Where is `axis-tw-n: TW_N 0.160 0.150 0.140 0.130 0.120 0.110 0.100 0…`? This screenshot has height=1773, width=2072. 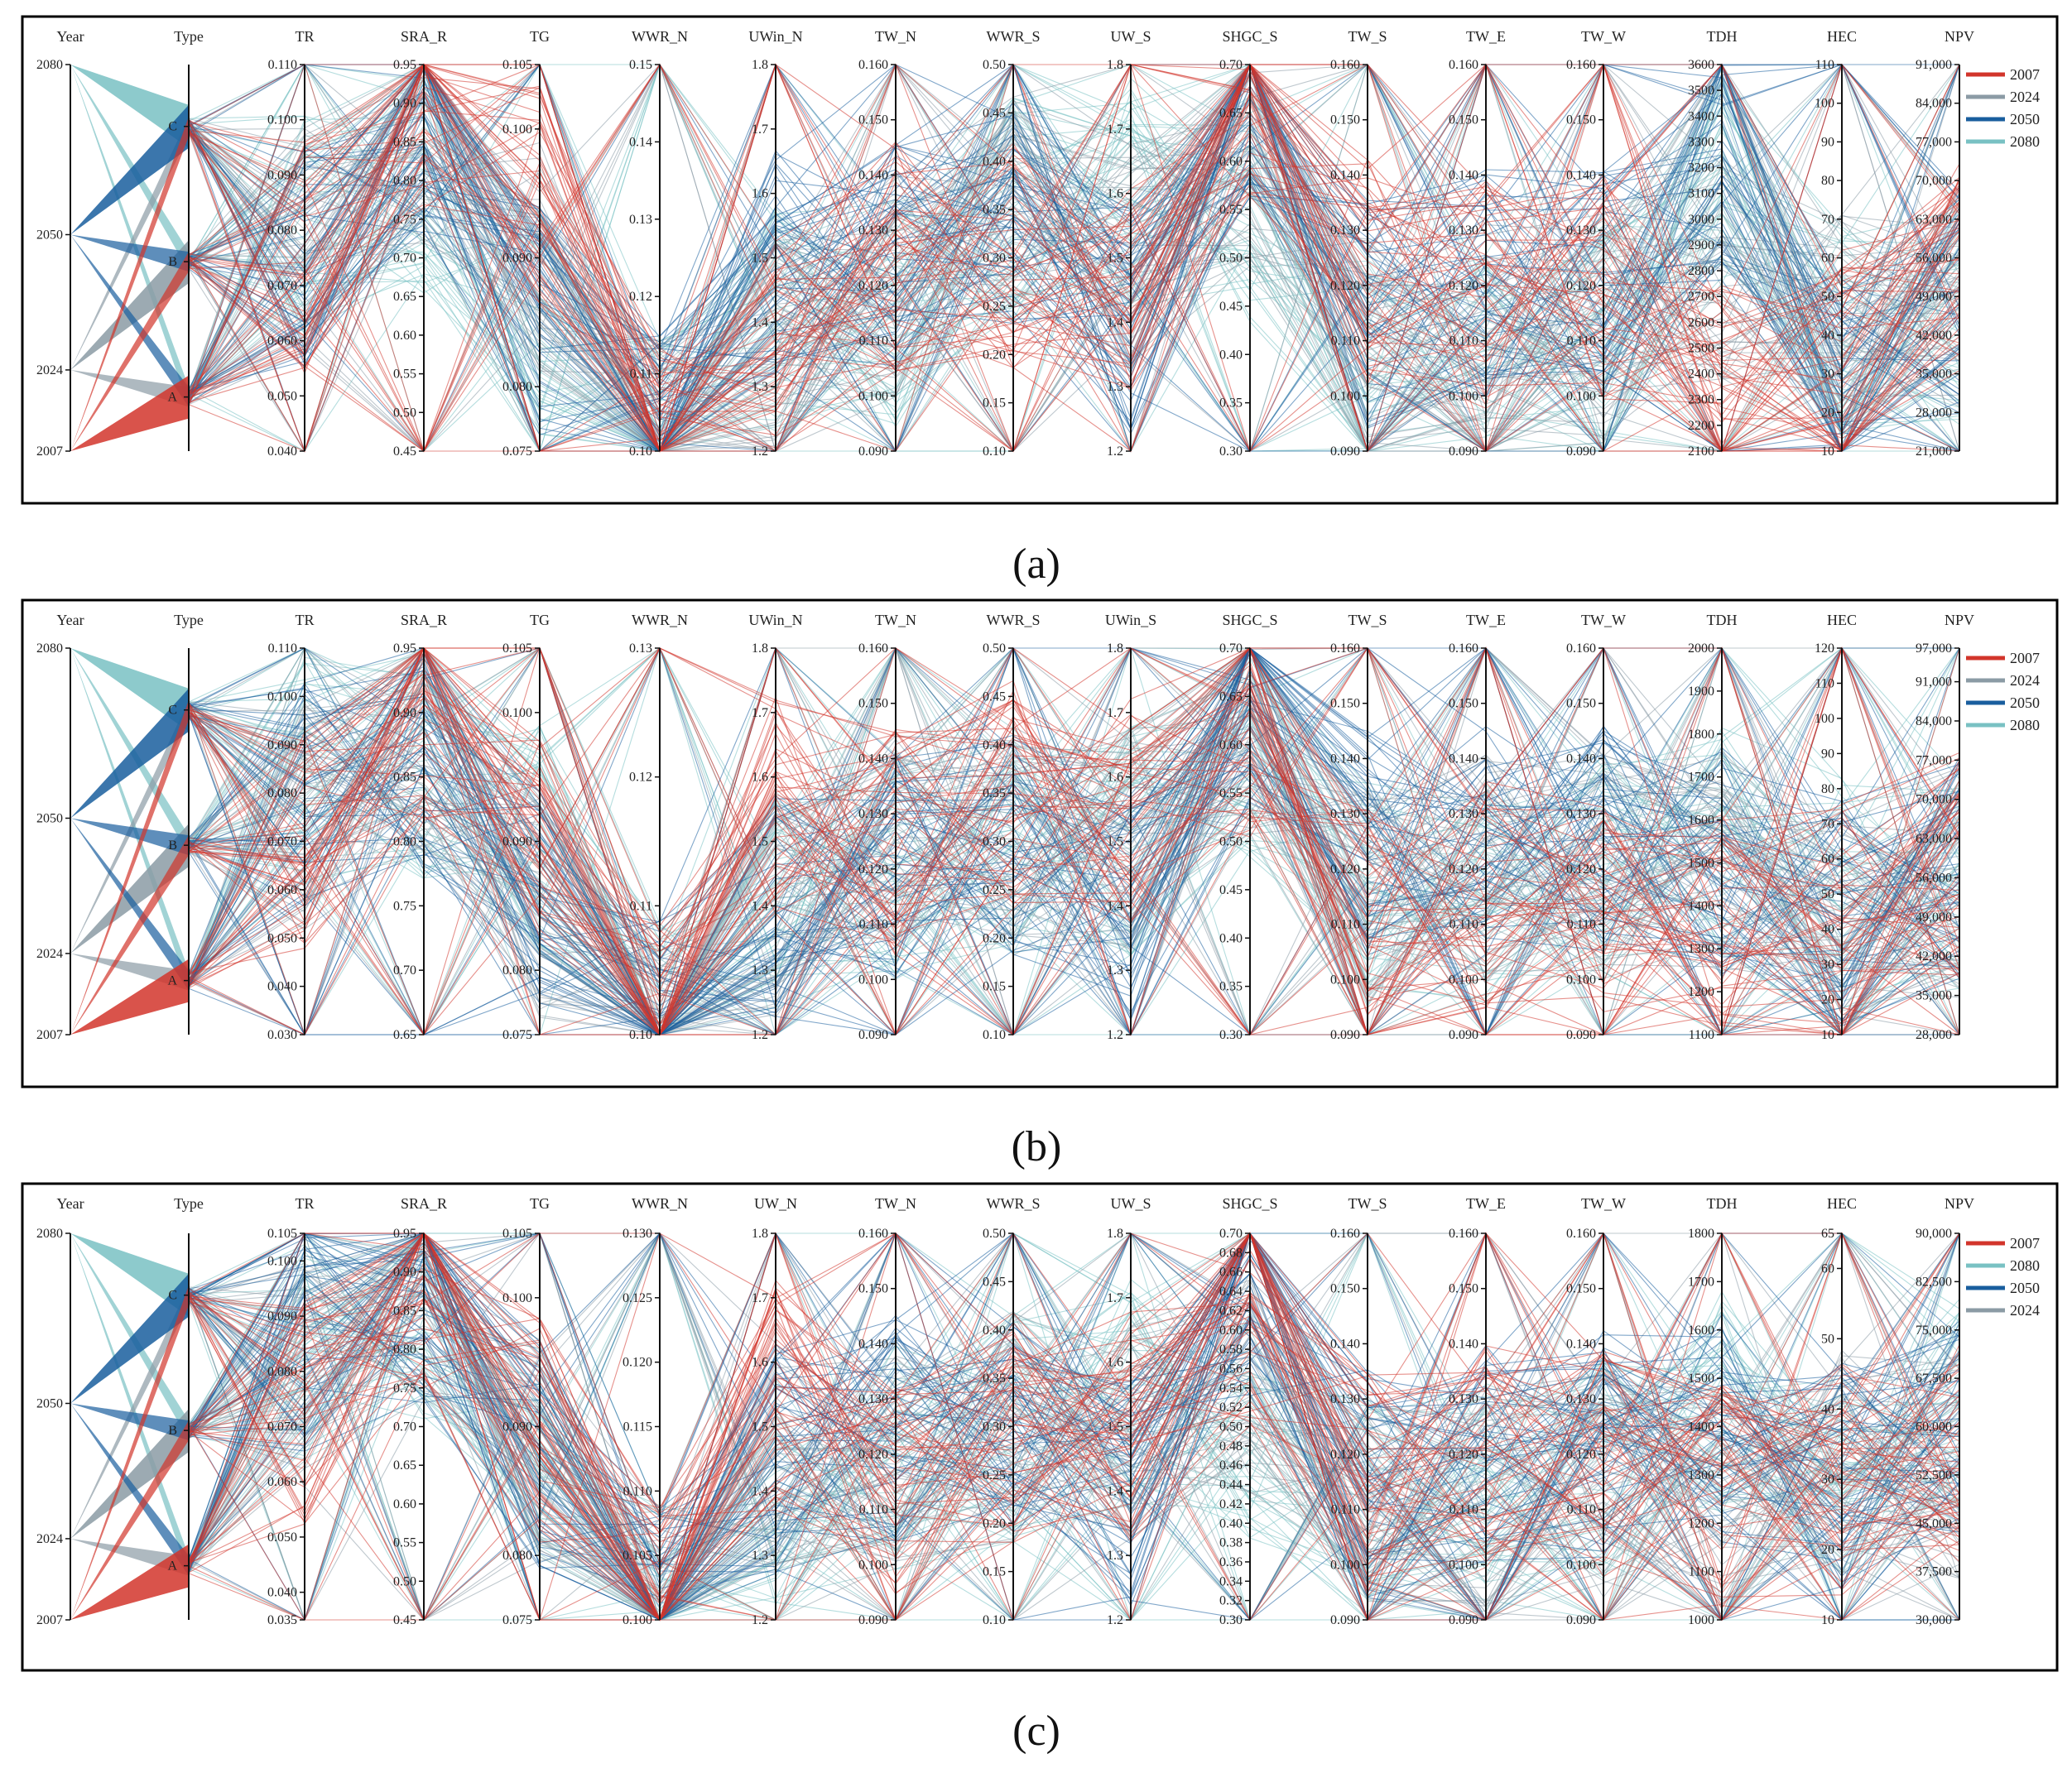 axis-tw-n: TW_N 0.160 0.150 0.140 0.130 0.120 0.110 0.100 0… is located at coordinates (887, 1411).